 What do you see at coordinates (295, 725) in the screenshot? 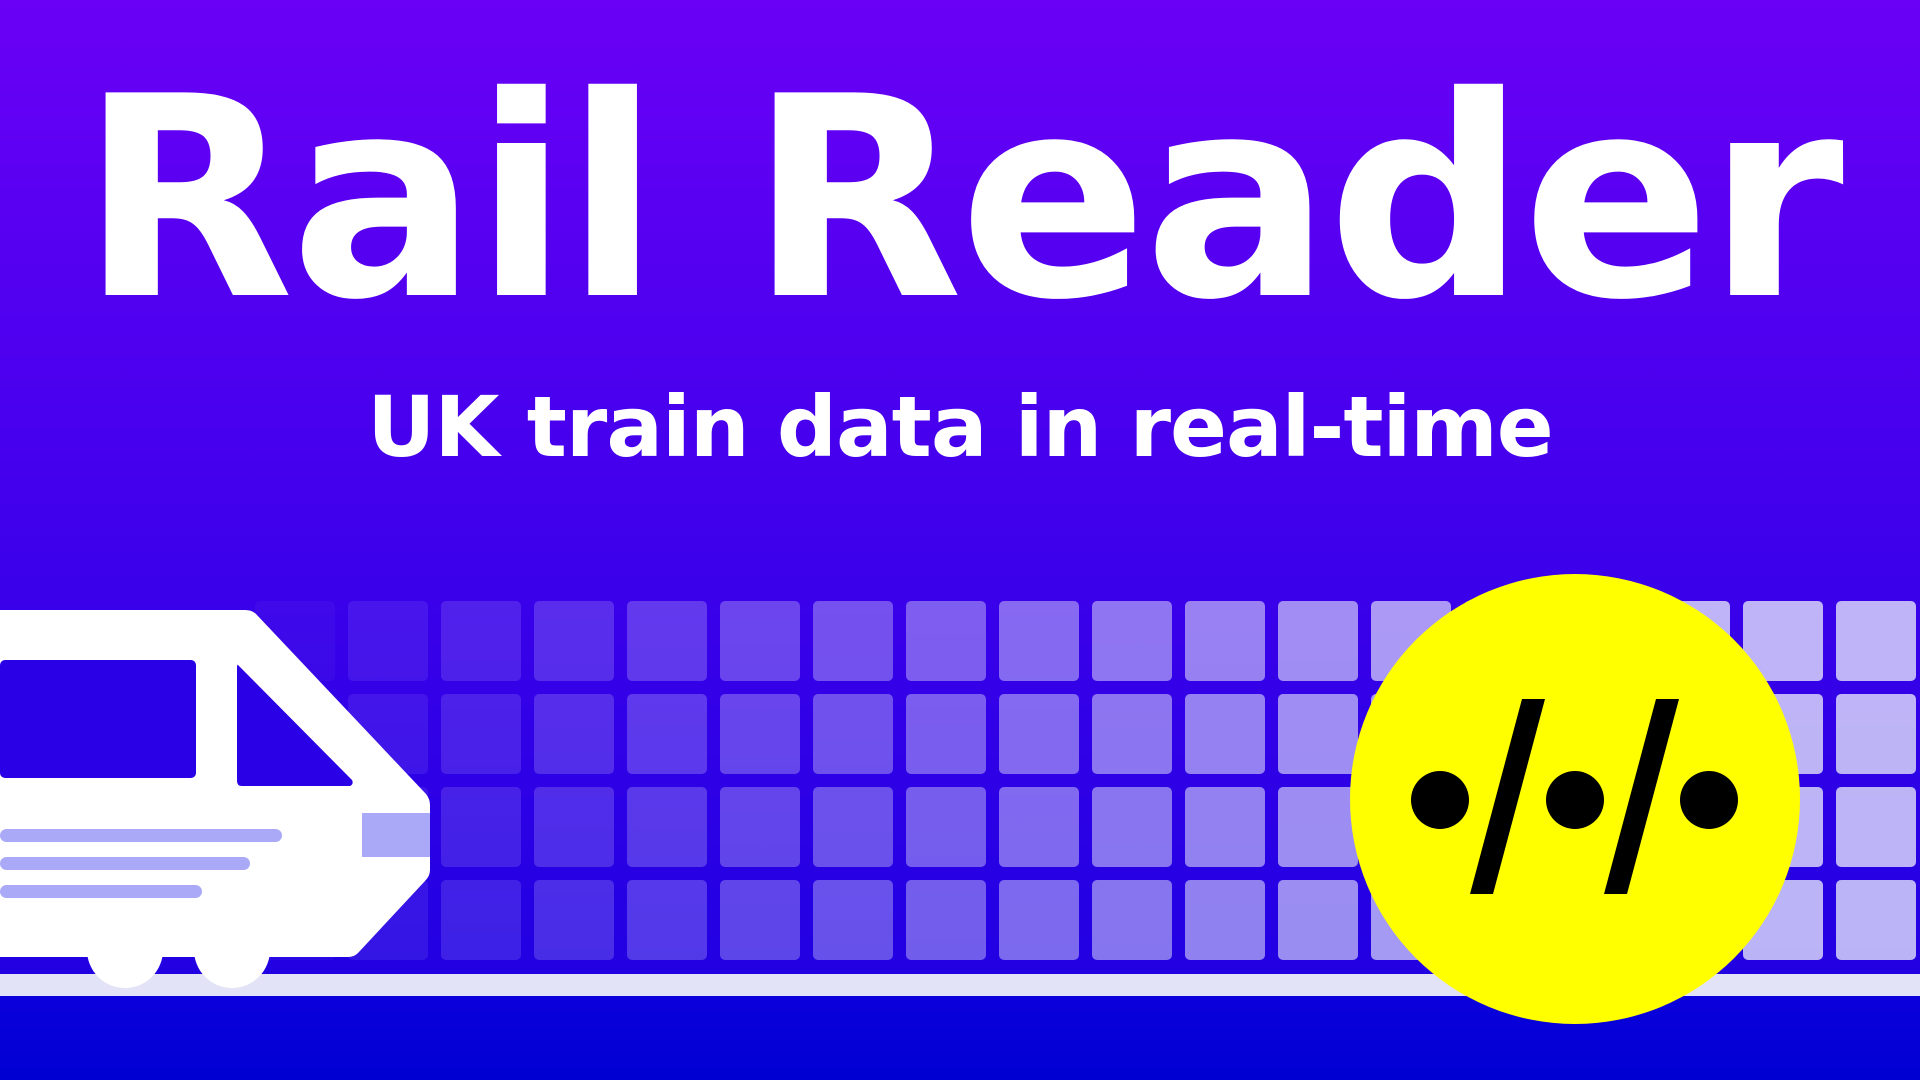
I see `train-windshield` at bounding box center [295, 725].